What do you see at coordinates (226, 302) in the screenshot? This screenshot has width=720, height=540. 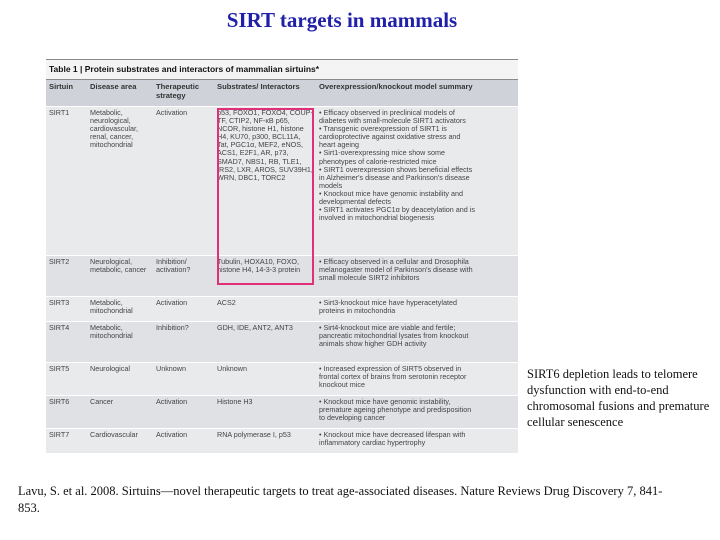 I see `cell-substrates: ACS2` at bounding box center [226, 302].